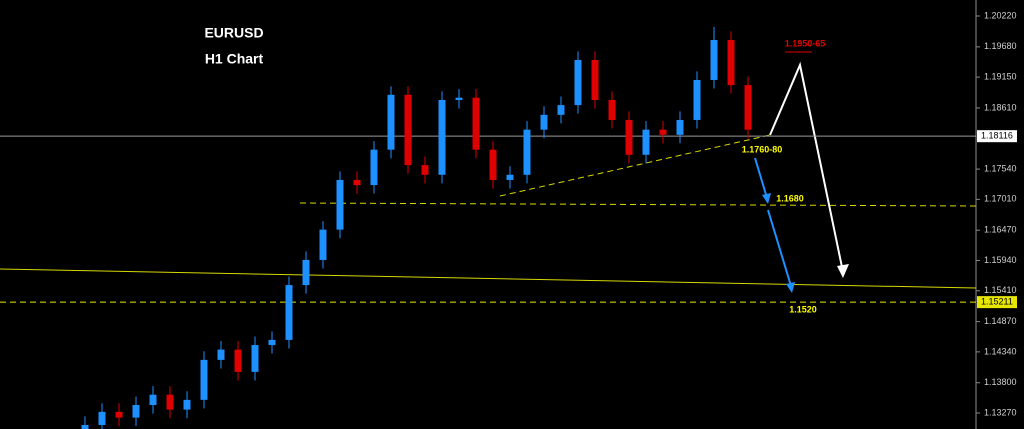  I want to click on y-tick-label: 1.13800, so click(1000, 382).